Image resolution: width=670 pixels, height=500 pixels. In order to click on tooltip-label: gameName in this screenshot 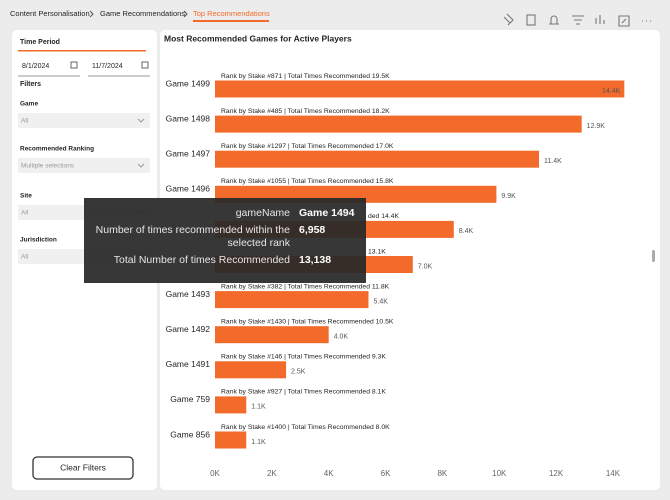, I will do `click(262, 213)`.